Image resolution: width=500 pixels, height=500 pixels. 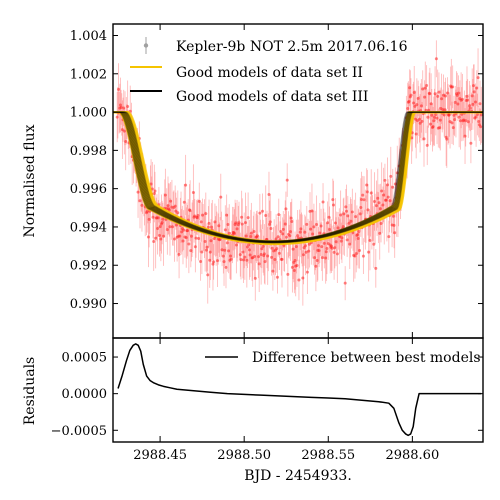 I want to click on legend-label: Good models of data set III, so click(x=272, y=97).